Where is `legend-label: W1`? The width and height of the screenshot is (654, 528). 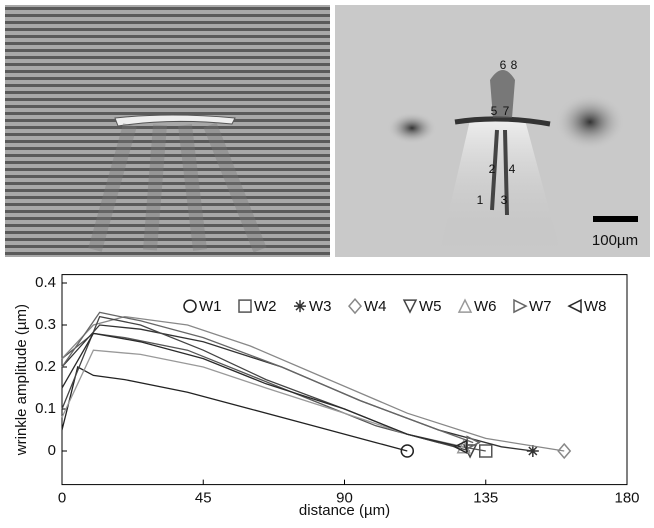
legend-label: W1 is located at coordinates (210, 306).